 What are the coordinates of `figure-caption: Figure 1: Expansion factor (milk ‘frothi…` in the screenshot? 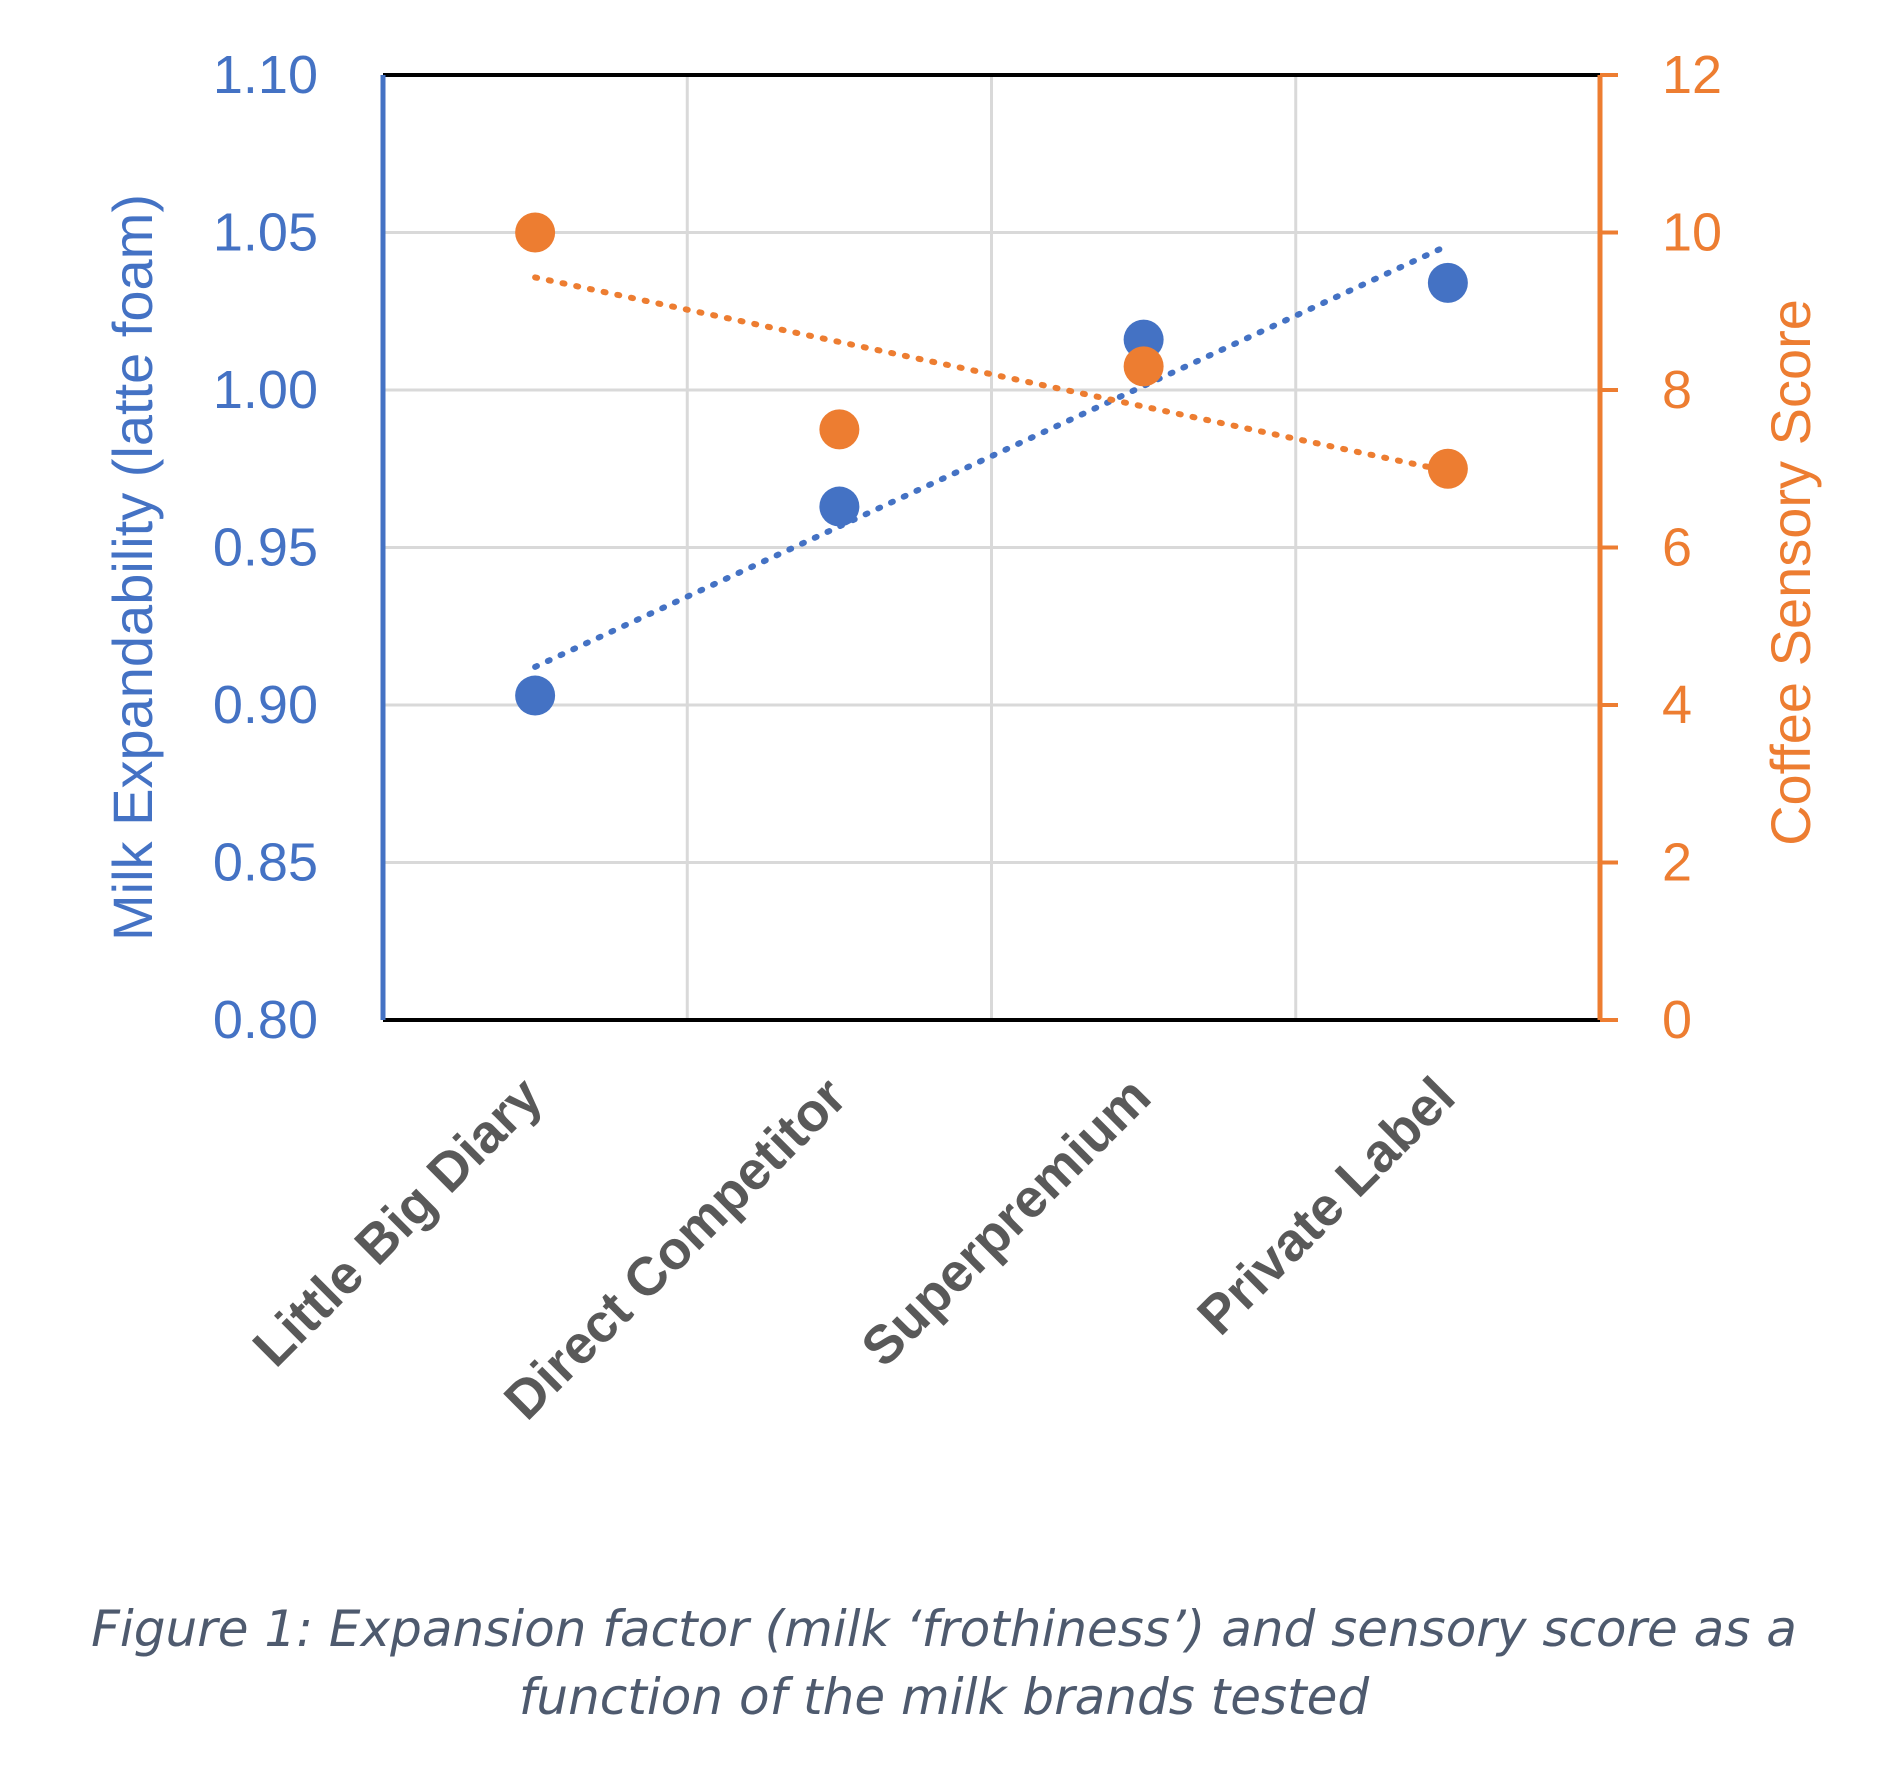 It's located at (944, 1663).